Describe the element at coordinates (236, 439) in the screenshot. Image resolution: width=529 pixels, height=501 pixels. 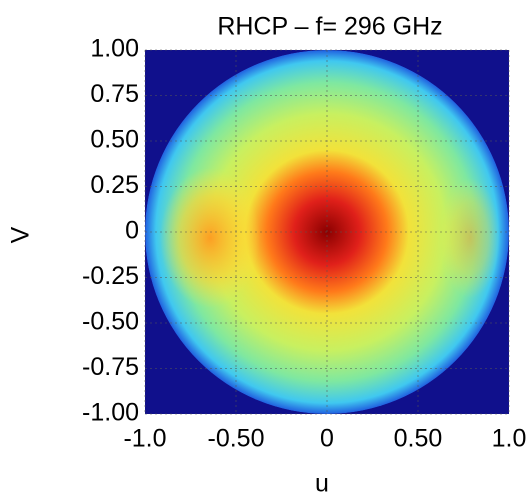
I see `x-tick-label: -0.50` at that location.